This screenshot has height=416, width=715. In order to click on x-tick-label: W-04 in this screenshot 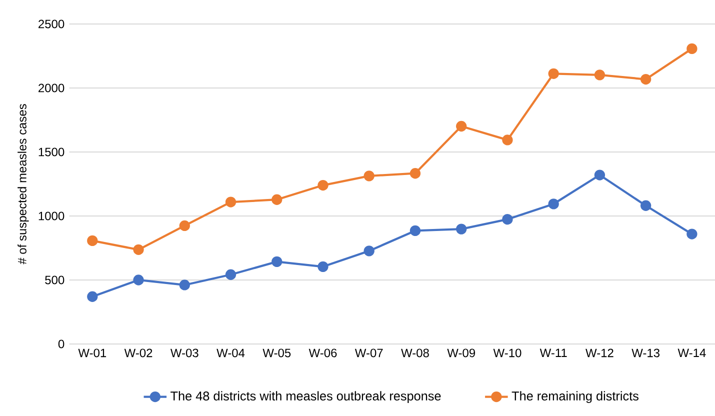, I will do `click(230, 353)`.